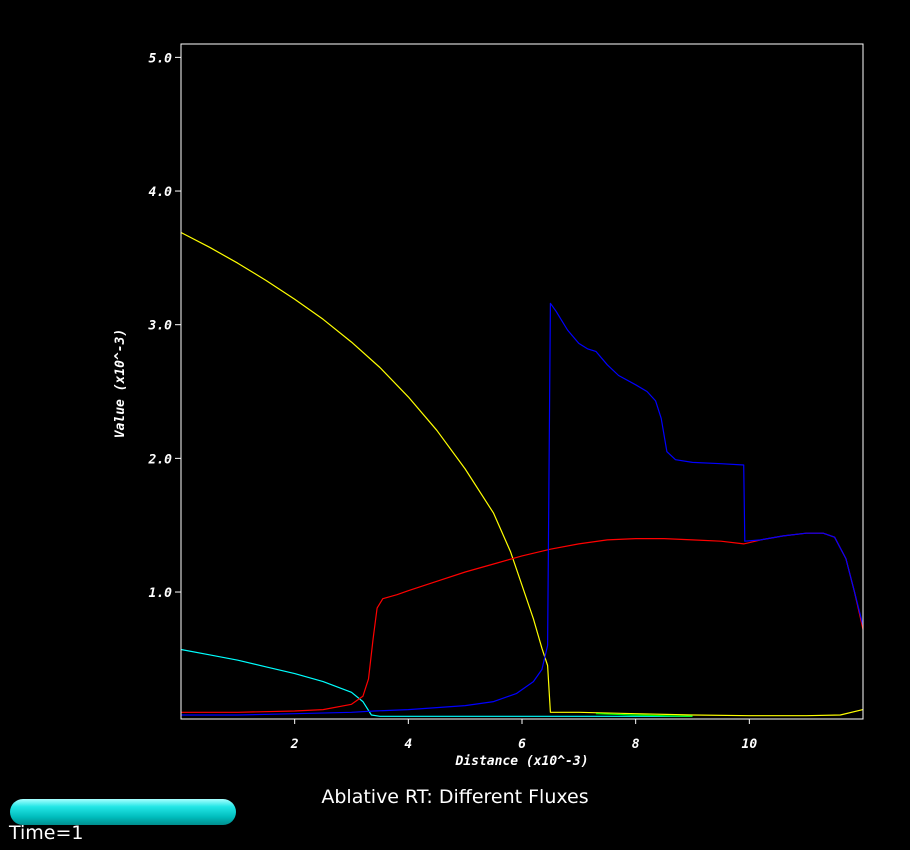  What do you see at coordinates (161, 192) in the screenshot?
I see `y-tick-label: 4.0` at bounding box center [161, 192].